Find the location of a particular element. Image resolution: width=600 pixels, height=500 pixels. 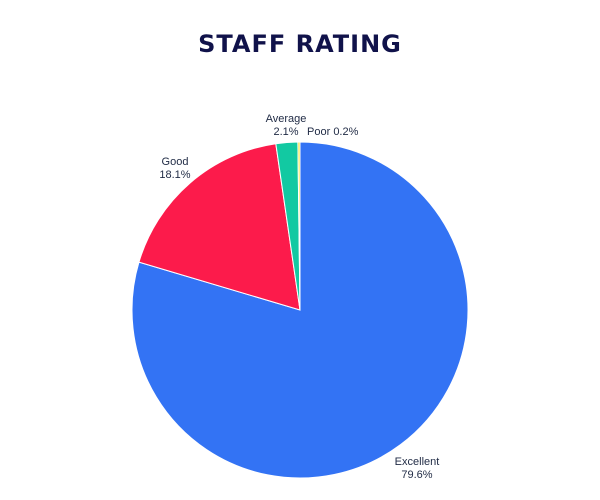

slice-value-average: 2.1% is located at coordinates (285, 132).